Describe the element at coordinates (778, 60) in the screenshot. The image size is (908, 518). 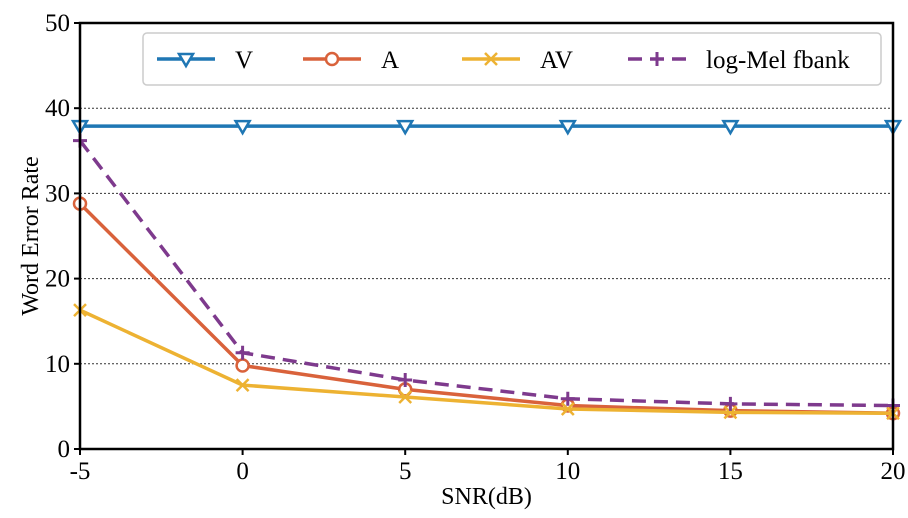
I see `legend-label: log-Mel fbank` at that location.